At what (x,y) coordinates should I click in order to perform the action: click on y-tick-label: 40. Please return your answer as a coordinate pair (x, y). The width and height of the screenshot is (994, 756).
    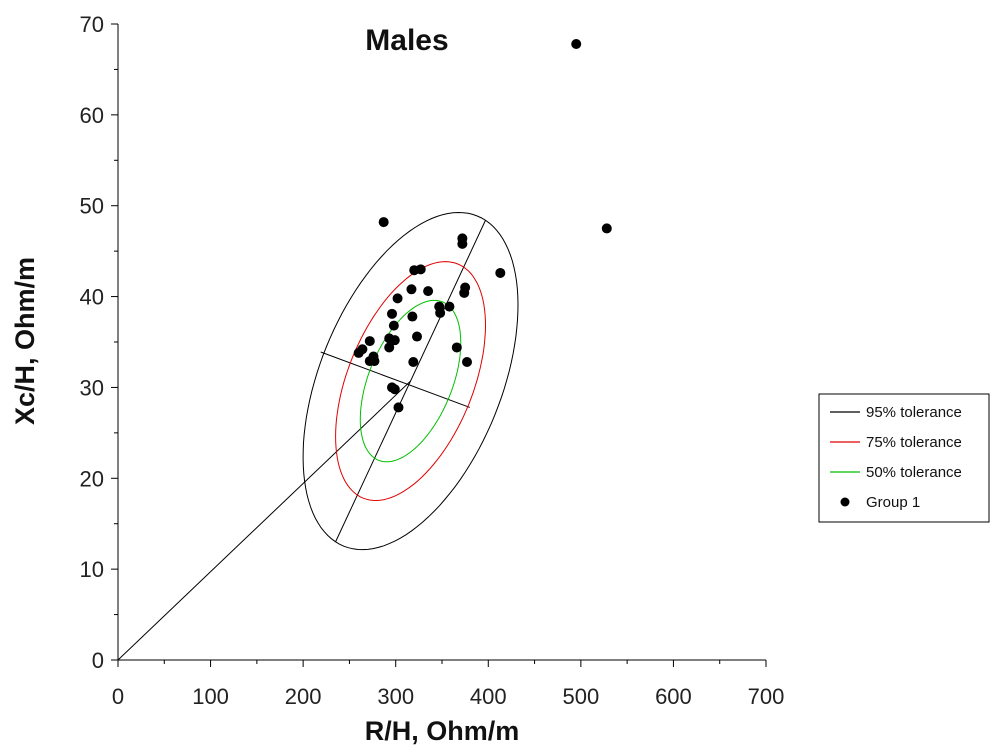
    Looking at the image, I should click on (92, 297).